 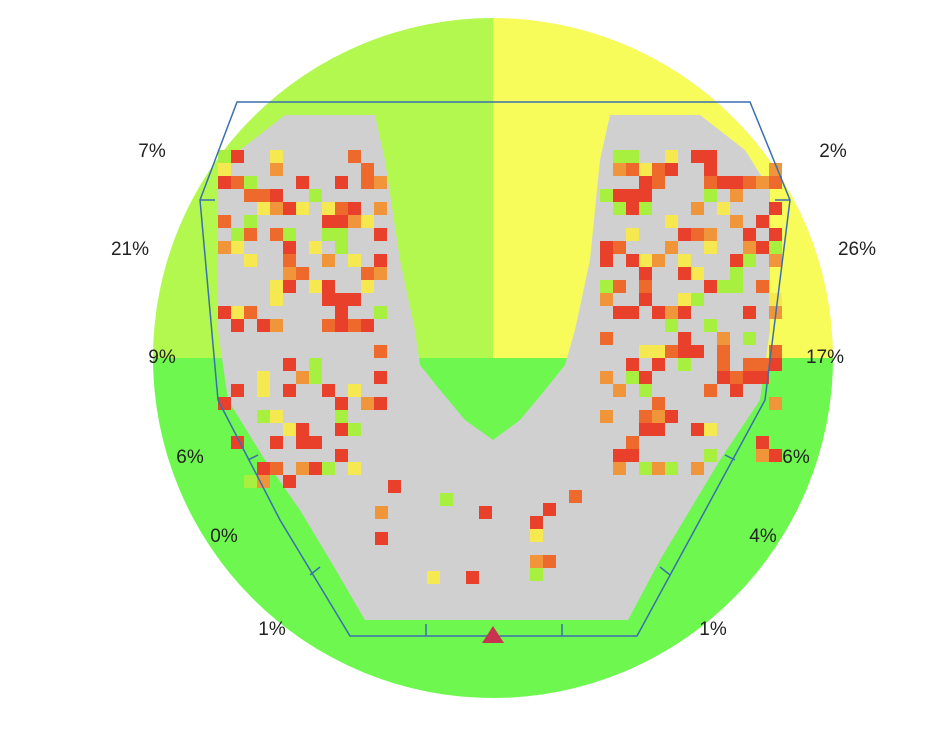 What do you see at coordinates (253, 457) in the screenshot?
I see `tick` at bounding box center [253, 457].